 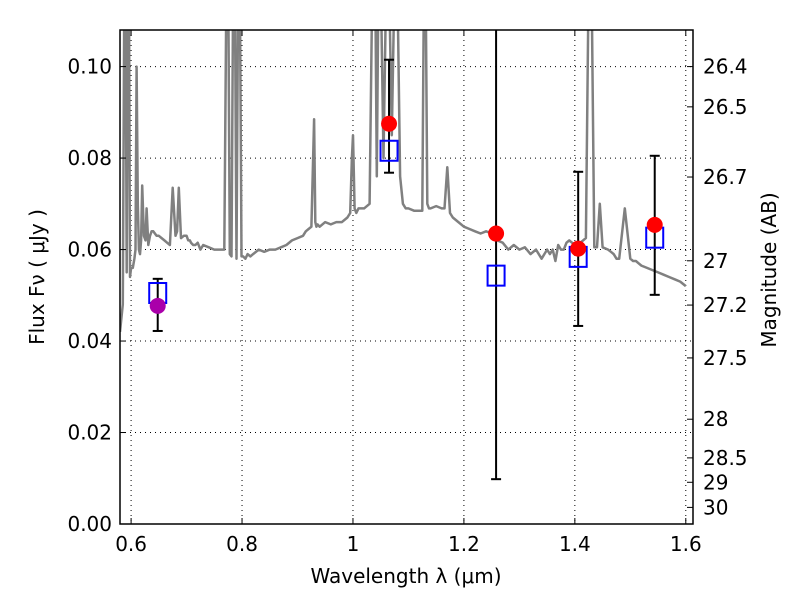 What do you see at coordinates (408, 544) in the screenshot?
I see `x-tick-labels: 0.6 0.8 1 1.2 1.4 1.6` at bounding box center [408, 544].